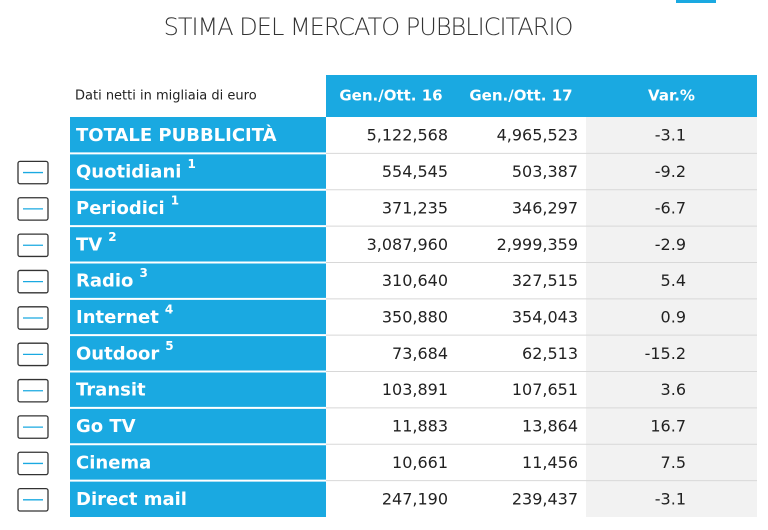  What do you see at coordinates (673, 280) in the screenshot?
I see `cell: 5.4` at bounding box center [673, 280].